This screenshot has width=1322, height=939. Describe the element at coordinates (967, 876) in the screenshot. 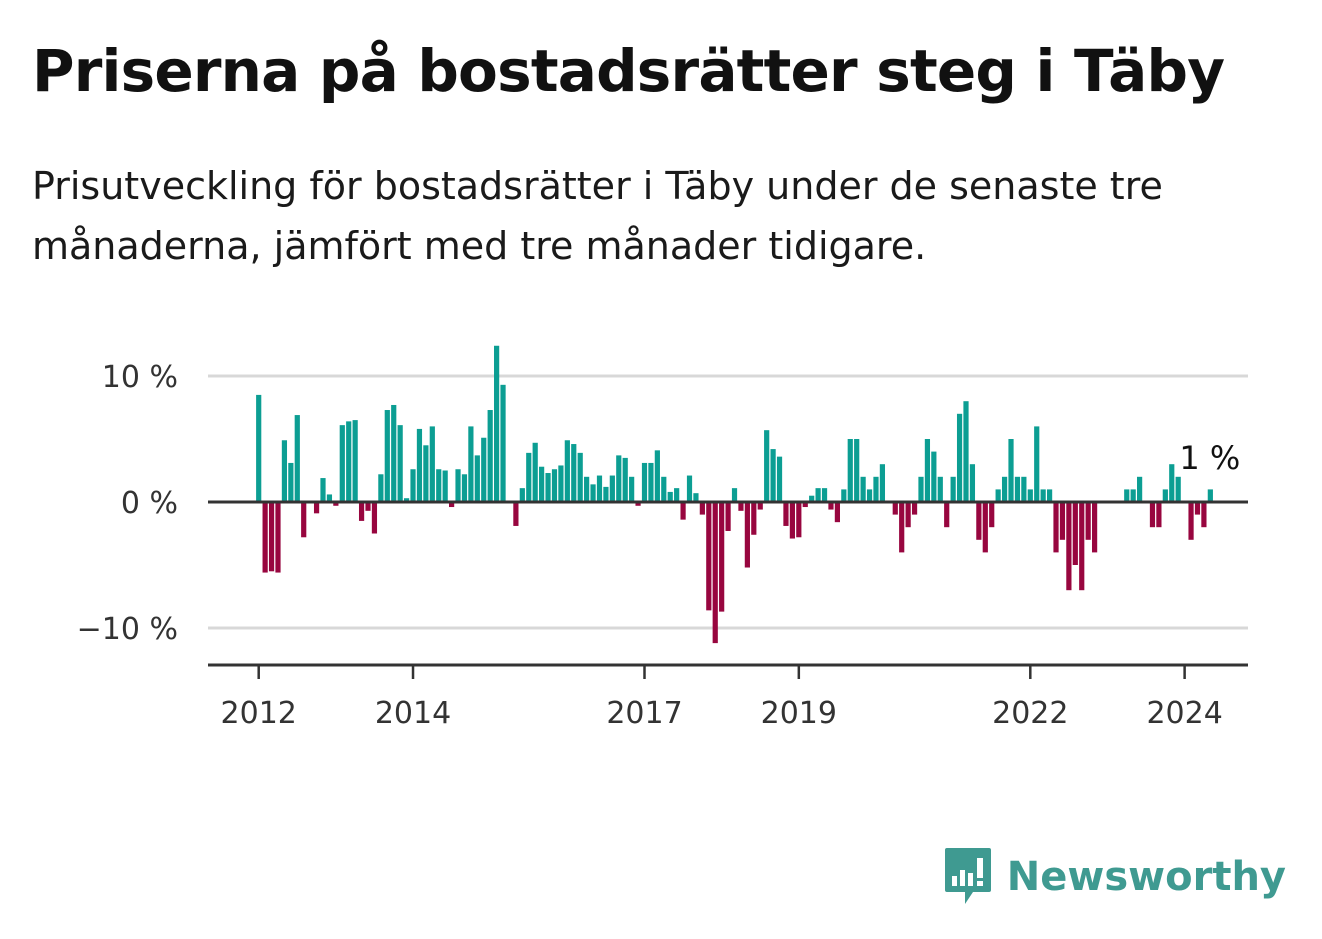

I see `newsworthy-logo-icon` at that location.